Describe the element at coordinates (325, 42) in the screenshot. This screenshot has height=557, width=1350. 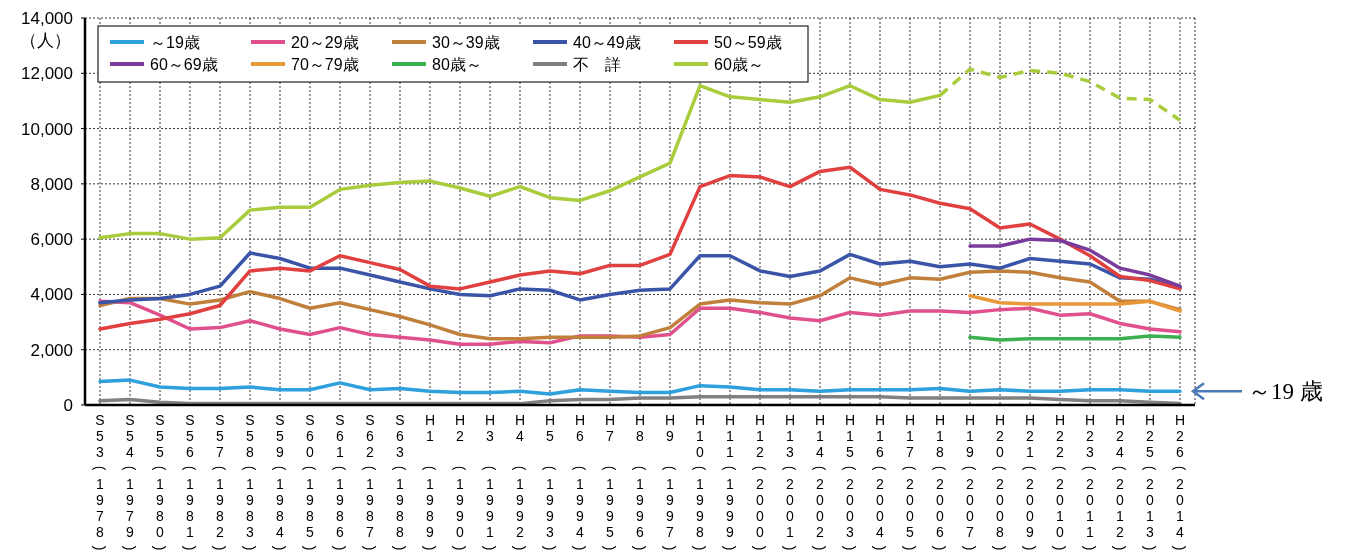
I see `legend-label: 20～29歳` at that location.